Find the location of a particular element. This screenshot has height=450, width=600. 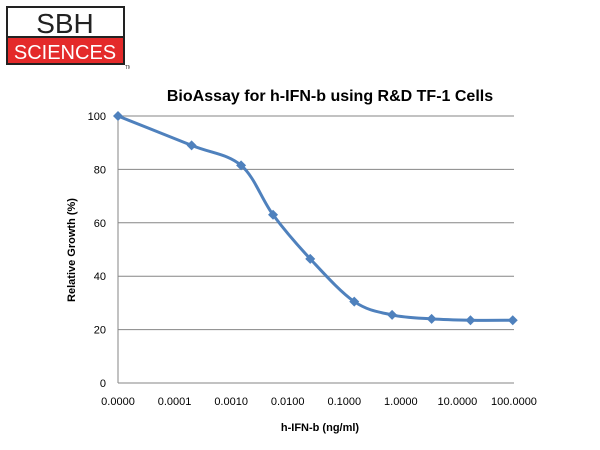

y-tick-label: 20 is located at coordinates (100, 331).